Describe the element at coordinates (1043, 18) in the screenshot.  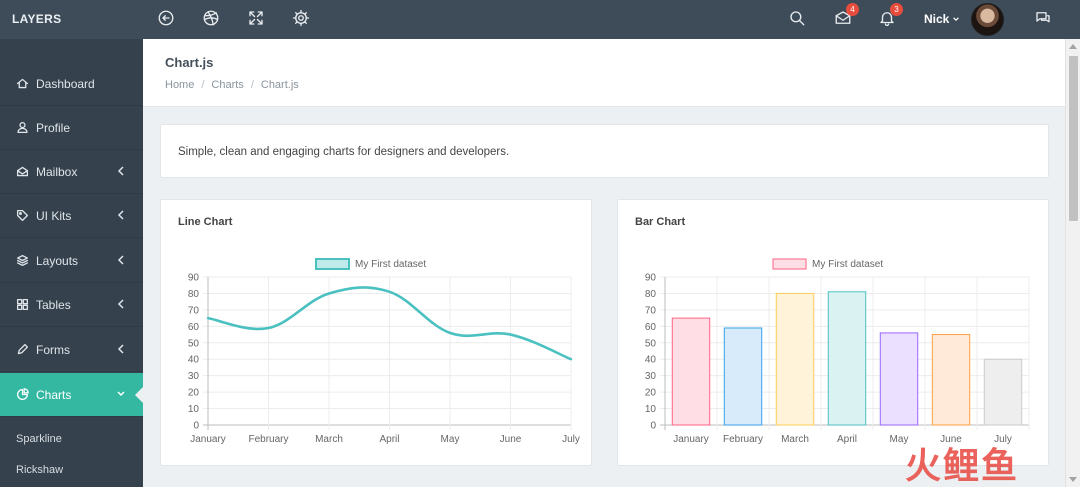
I see `chat-icon` at that location.